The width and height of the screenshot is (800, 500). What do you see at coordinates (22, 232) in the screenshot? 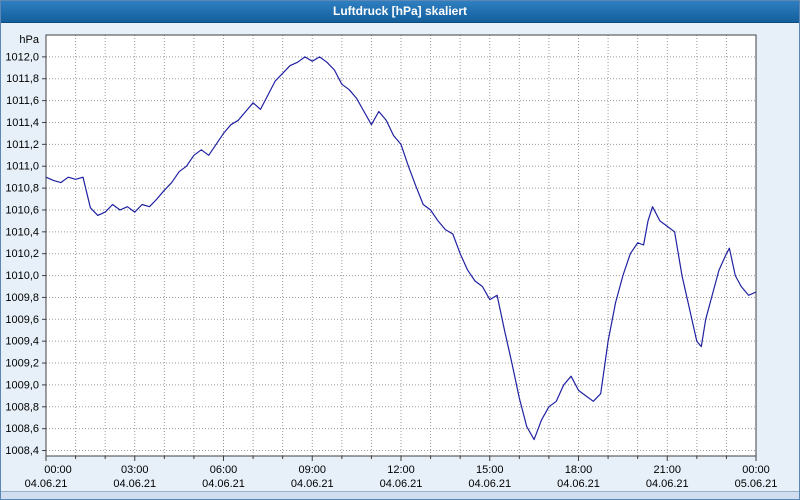
I see `y-tick-label: 1010,4` at bounding box center [22, 232].